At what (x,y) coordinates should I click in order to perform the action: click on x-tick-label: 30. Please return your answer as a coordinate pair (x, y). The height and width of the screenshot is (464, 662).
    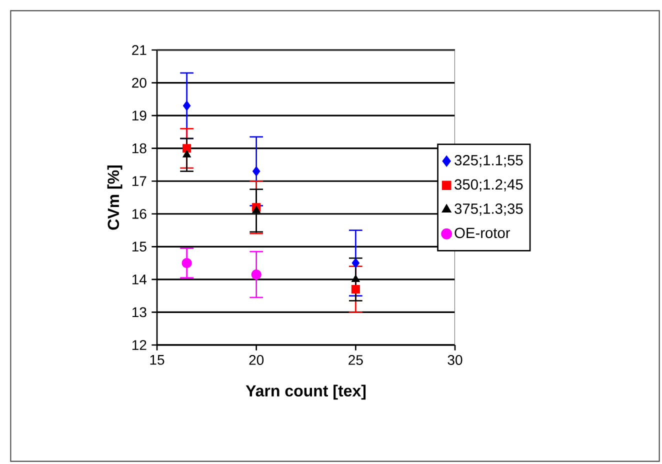
    Looking at the image, I should click on (455, 360).